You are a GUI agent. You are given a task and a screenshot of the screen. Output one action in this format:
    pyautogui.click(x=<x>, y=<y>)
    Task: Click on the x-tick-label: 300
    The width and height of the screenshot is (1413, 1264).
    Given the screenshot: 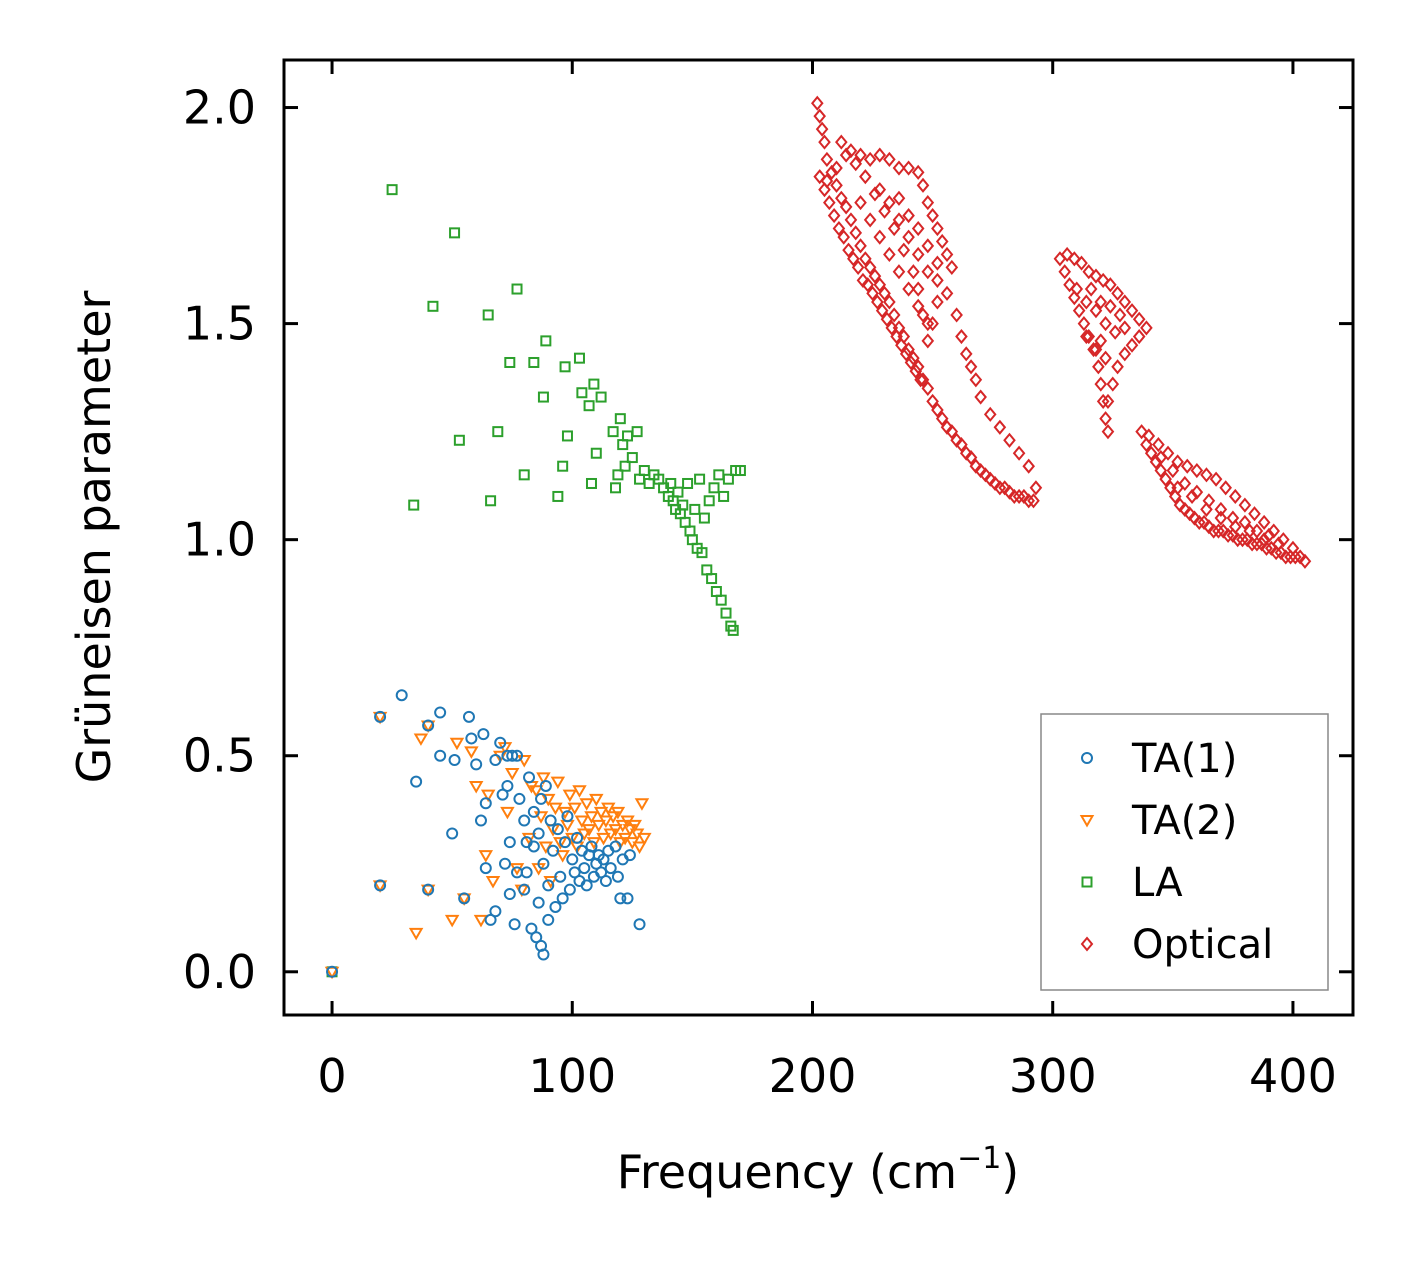 What is the action you would take?
    pyautogui.click(x=1053, y=1076)
    